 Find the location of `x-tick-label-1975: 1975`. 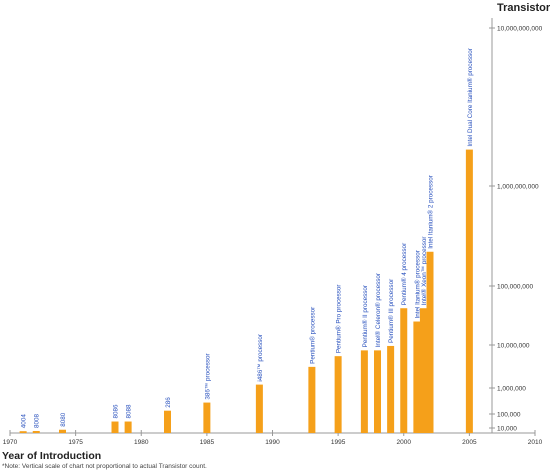

x-tick-label-1975: 1975 is located at coordinates (75, 442).